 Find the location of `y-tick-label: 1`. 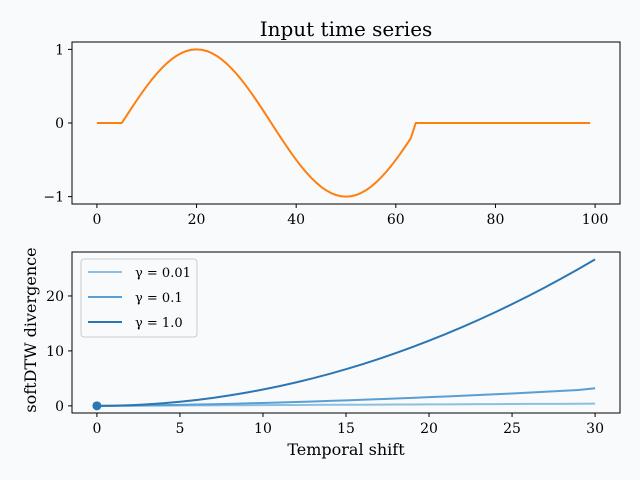

y-tick-label: 1 is located at coordinates (59, 50).